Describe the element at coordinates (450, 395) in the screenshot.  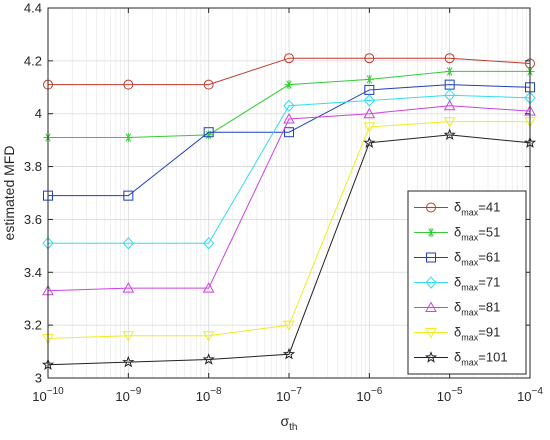
I see `x-tick-label: 10⁻⁵` at that location.